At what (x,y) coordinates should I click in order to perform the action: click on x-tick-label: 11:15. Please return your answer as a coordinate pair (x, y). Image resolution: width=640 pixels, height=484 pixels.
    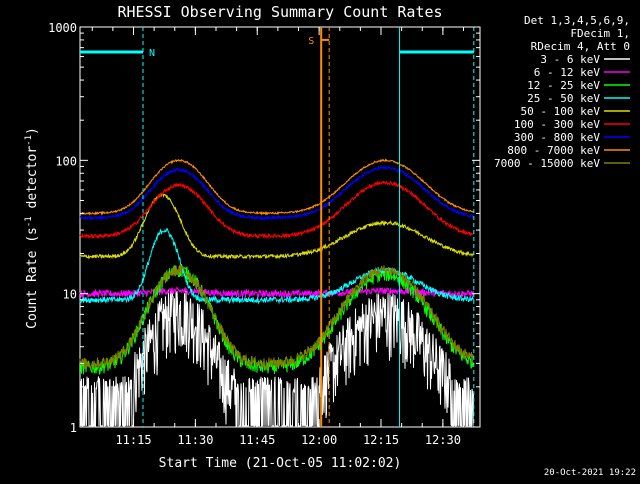
    Looking at the image, I should click on (133, 440).